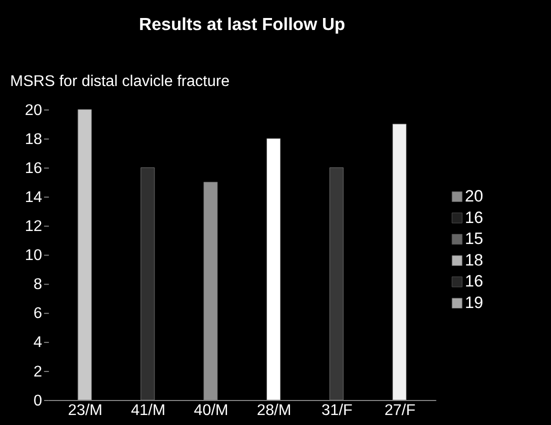  Describe the element at coordinates (242, 24) in the screenshot. I see `chart-title: Results at last Follow Up` at that location.